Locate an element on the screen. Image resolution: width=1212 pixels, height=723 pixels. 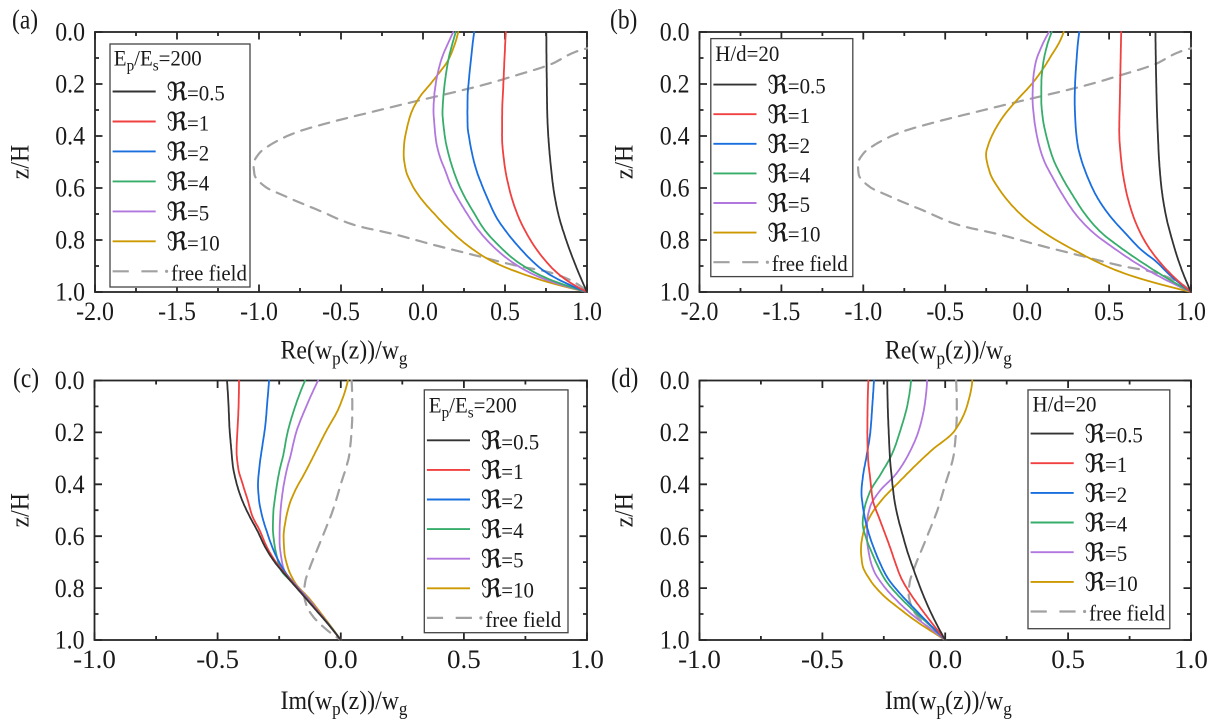
svg-text: (b) is located at coordinates (623, 20).